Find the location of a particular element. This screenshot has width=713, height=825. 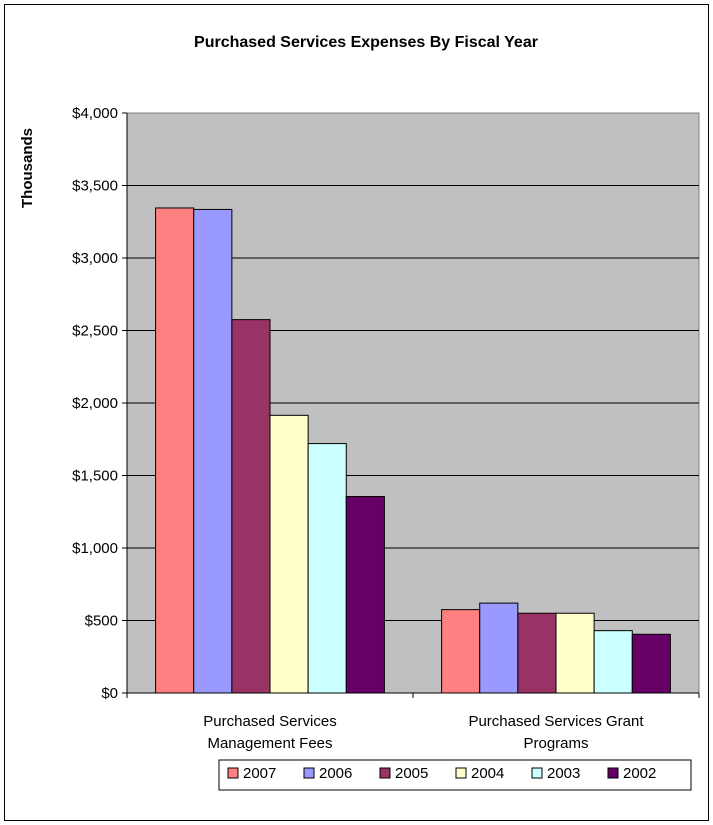

y-tick-label: $1,000 is located at coordinates (95, 548).